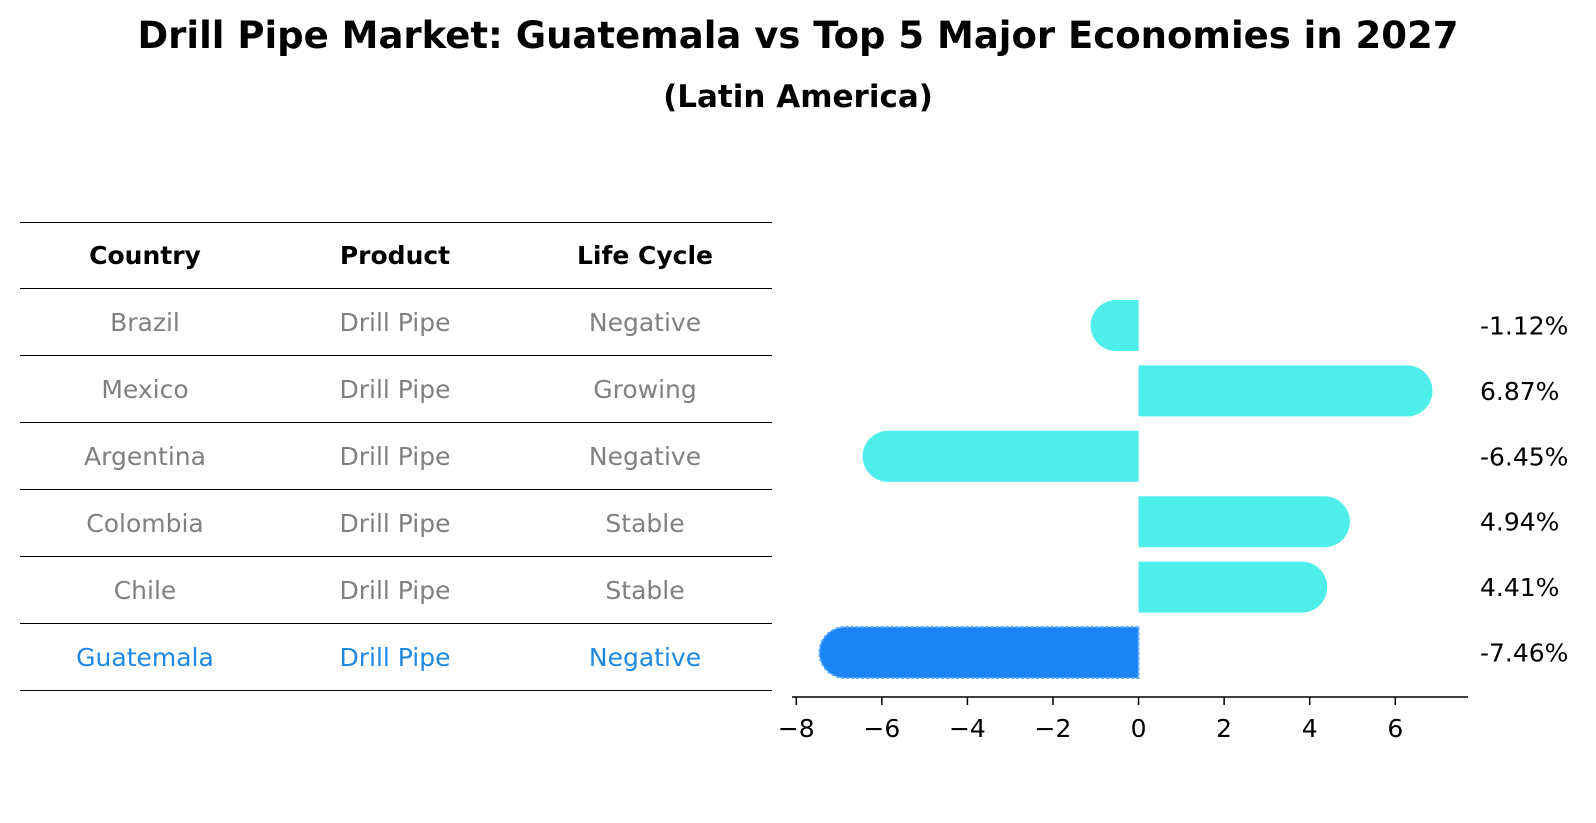 The image size is (1596, 823). Describe the element at coordinates (796, 728) in the screenshot. I see `x-tick-label: −8` at that location.